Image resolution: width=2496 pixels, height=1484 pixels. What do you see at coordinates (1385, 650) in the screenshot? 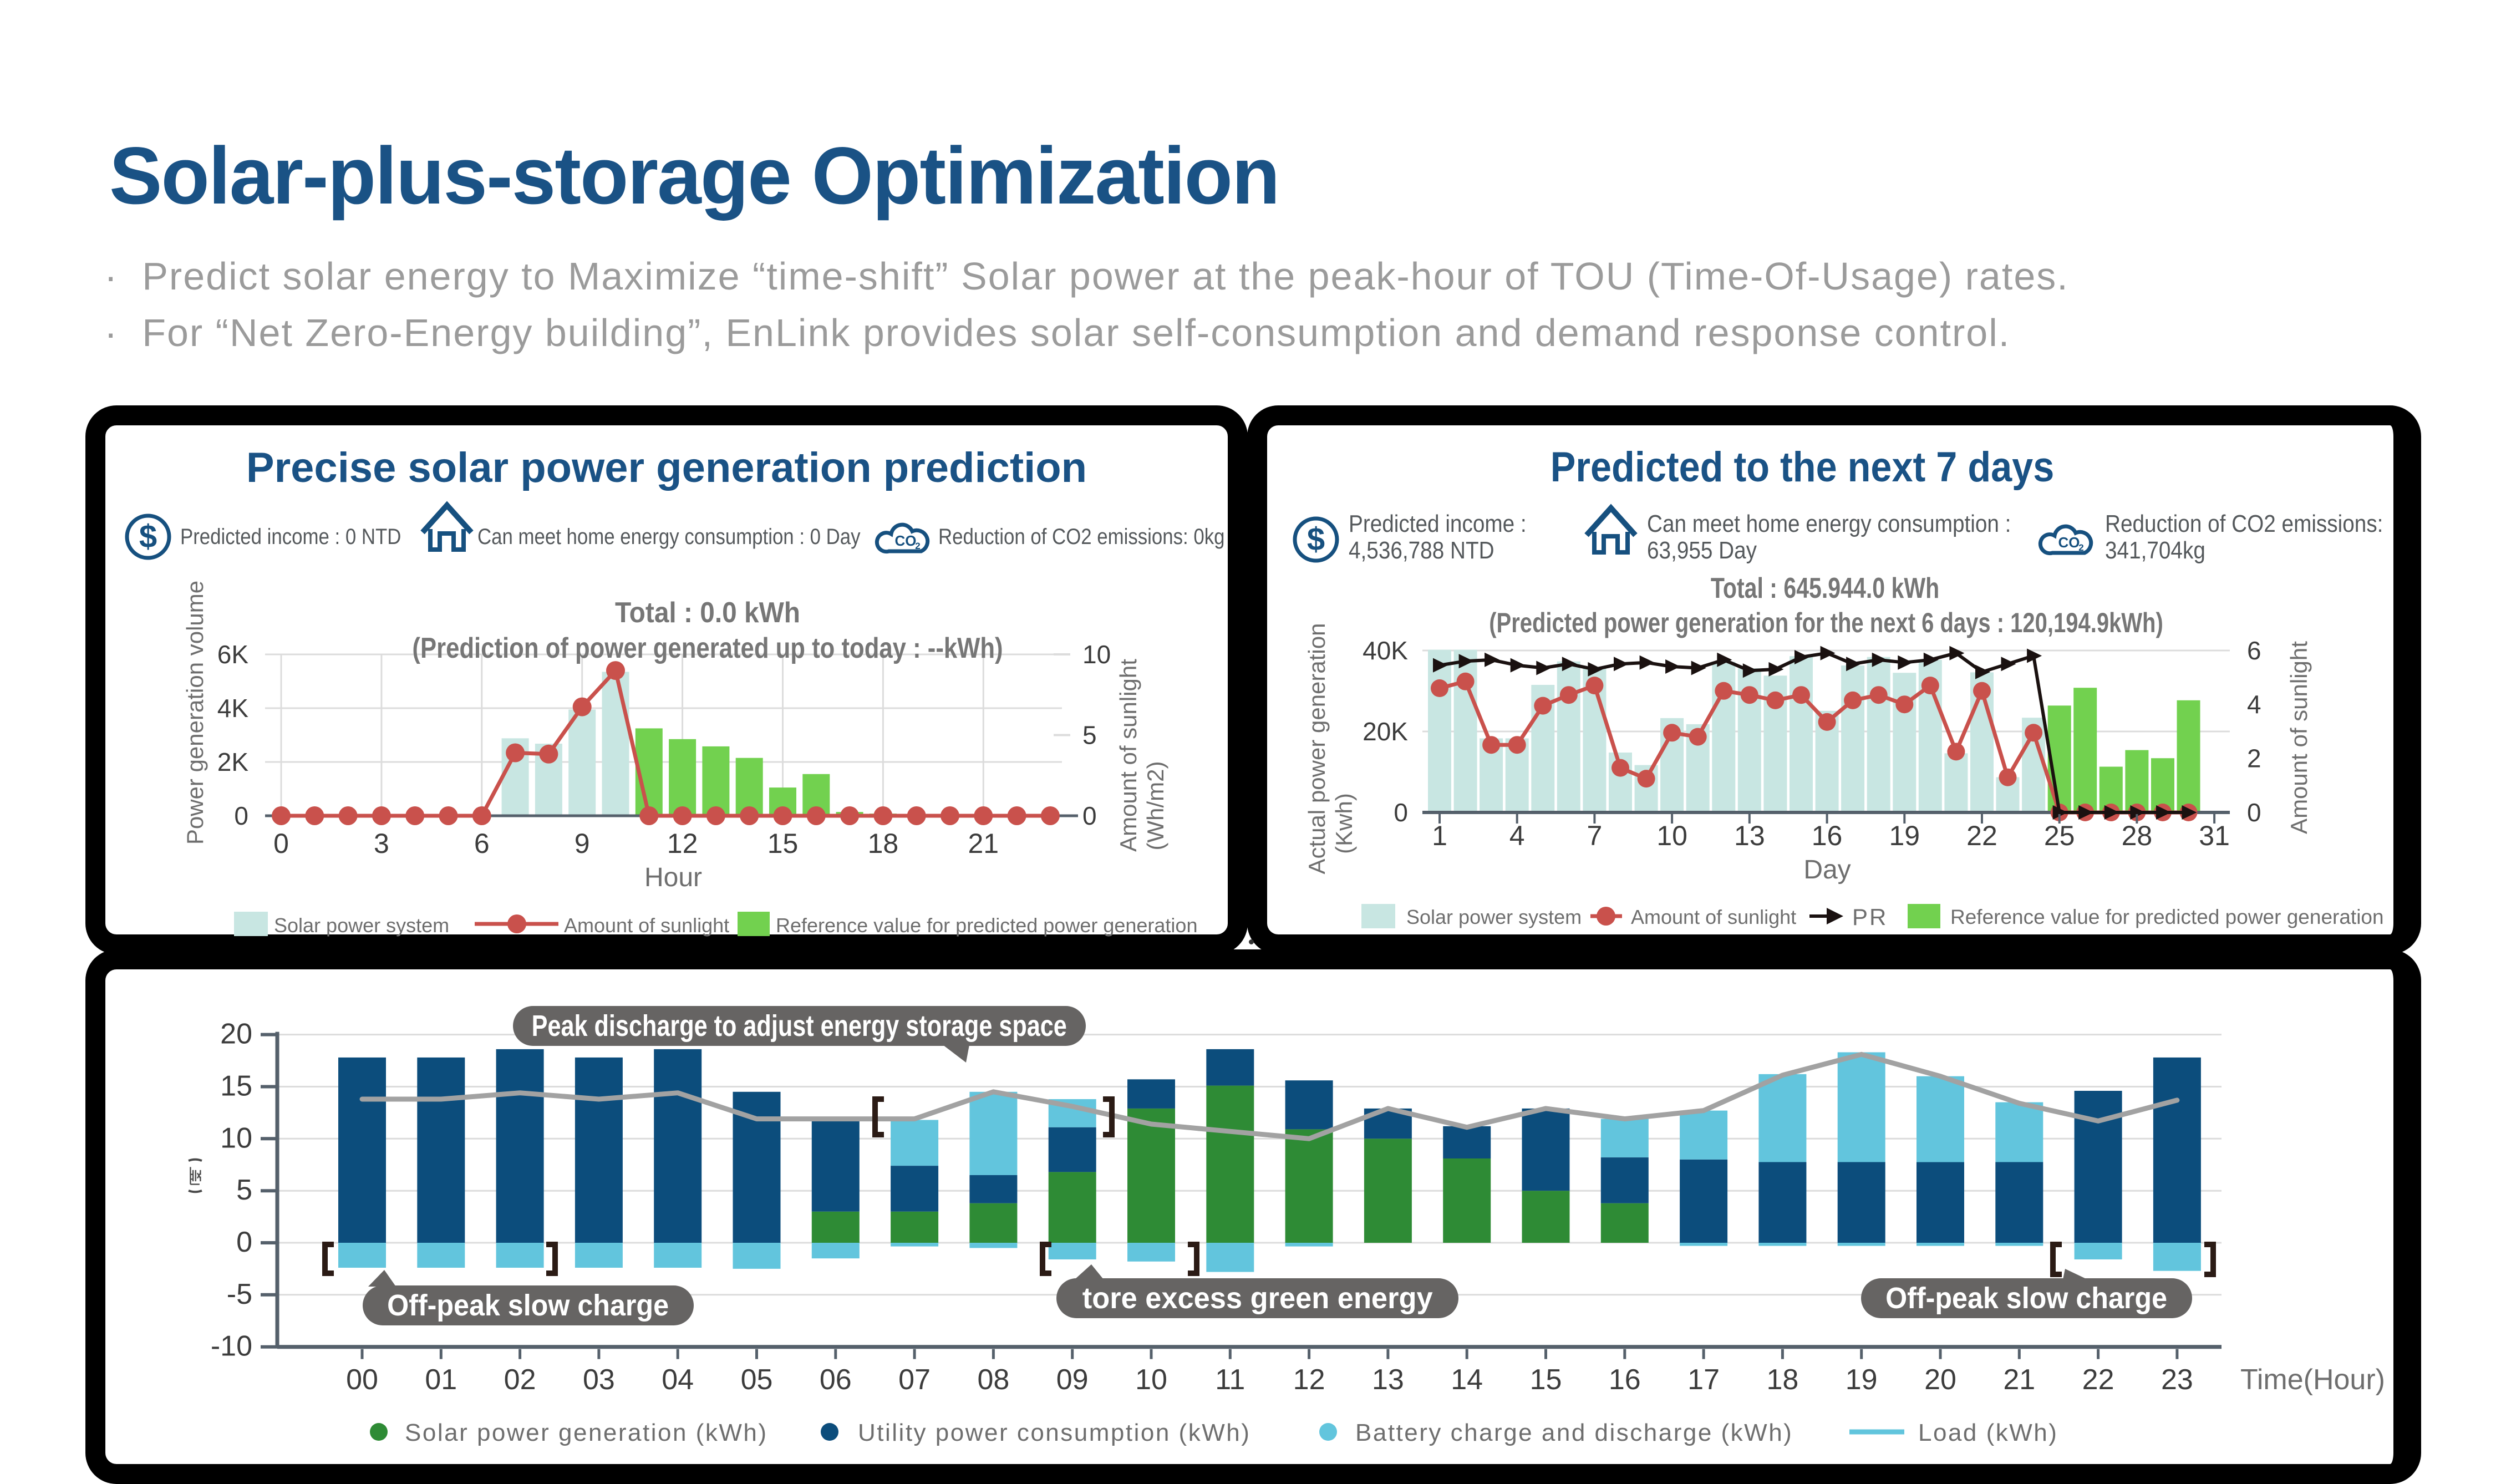
I see `svg-text: 40K` at bounding box center [1385, 650].